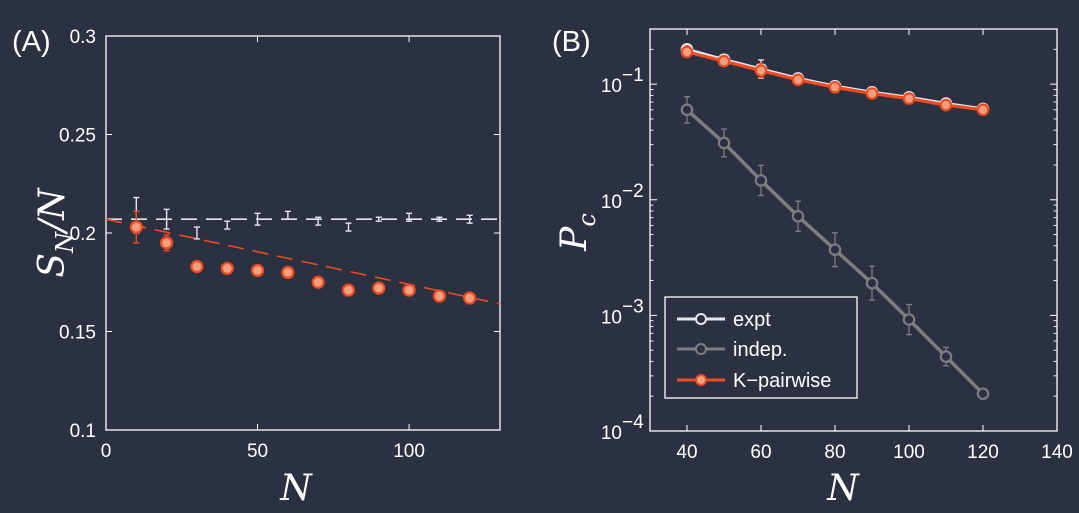 Image resolution: width=1079 pixels, height=513 pixels. Describe the element at coordinates (760, 452) in the screenshot. I see `panel-b-xtick-label: 60` at that location.